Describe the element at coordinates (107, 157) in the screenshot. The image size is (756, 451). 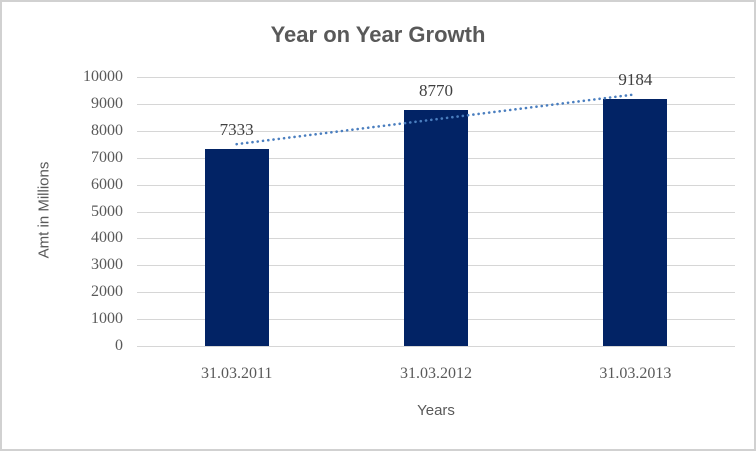
I see `y-tick-label: 7000` at that location.